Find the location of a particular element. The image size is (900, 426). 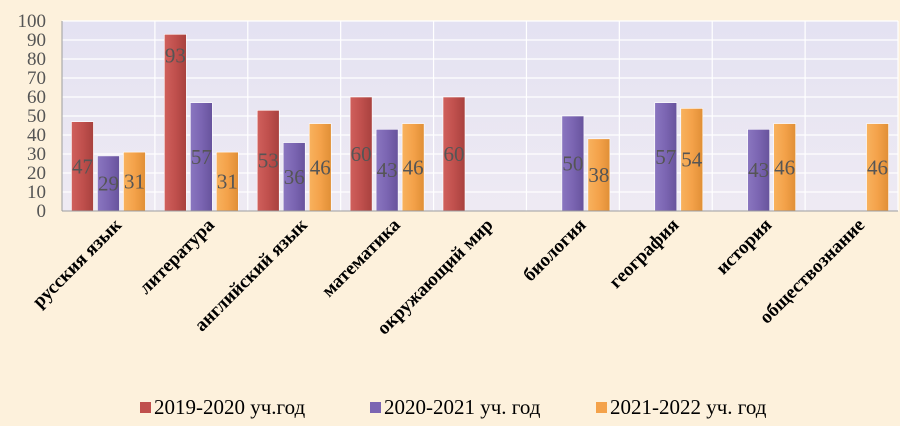

data-label: 47 is located at coordinates (82, 166).